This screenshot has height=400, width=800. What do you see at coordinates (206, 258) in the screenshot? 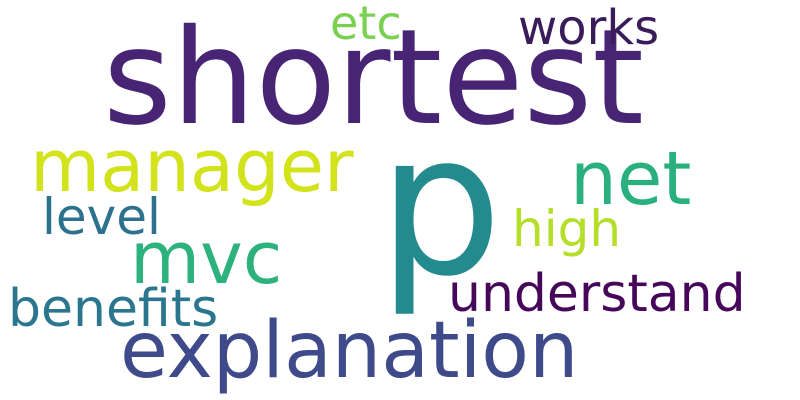
I see `word-mvc: mvc` at bounding box center [206, 258].